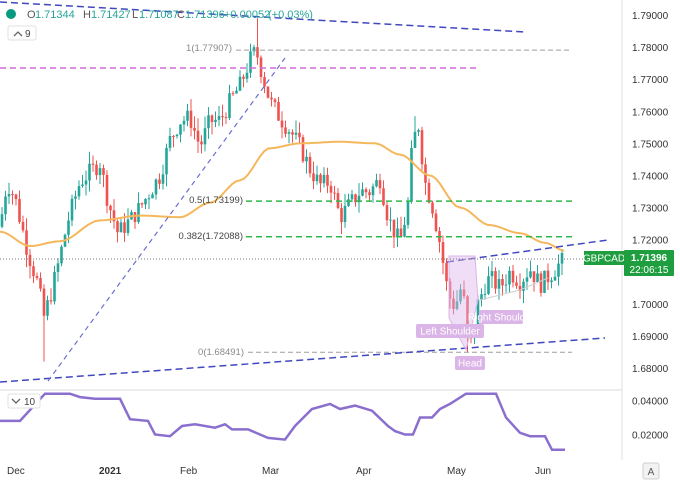 This screenshot has width=680, height=488. I want to click on indicator-legend: 10, so click(24, 401).